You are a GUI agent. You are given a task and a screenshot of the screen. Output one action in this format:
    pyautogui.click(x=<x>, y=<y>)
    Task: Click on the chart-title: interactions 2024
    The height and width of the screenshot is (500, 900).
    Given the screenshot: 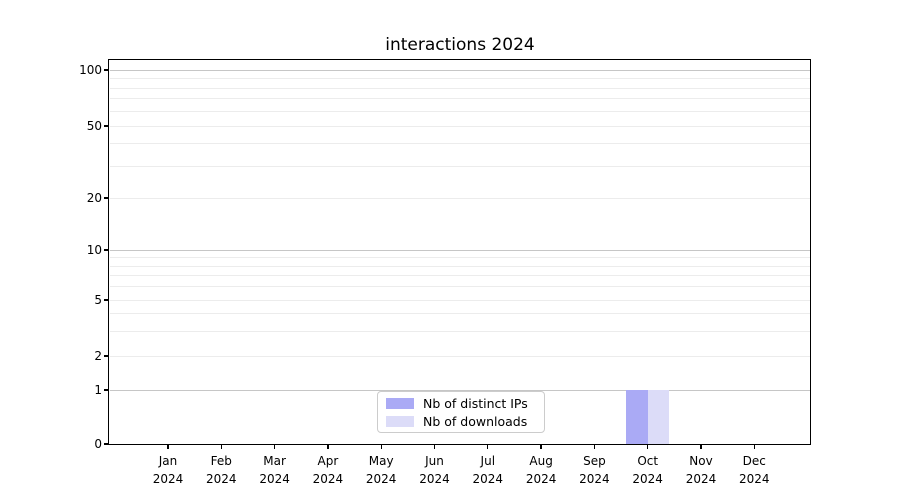 What is the action you would take?
    pyautogui.click(x=460, y=45)
    